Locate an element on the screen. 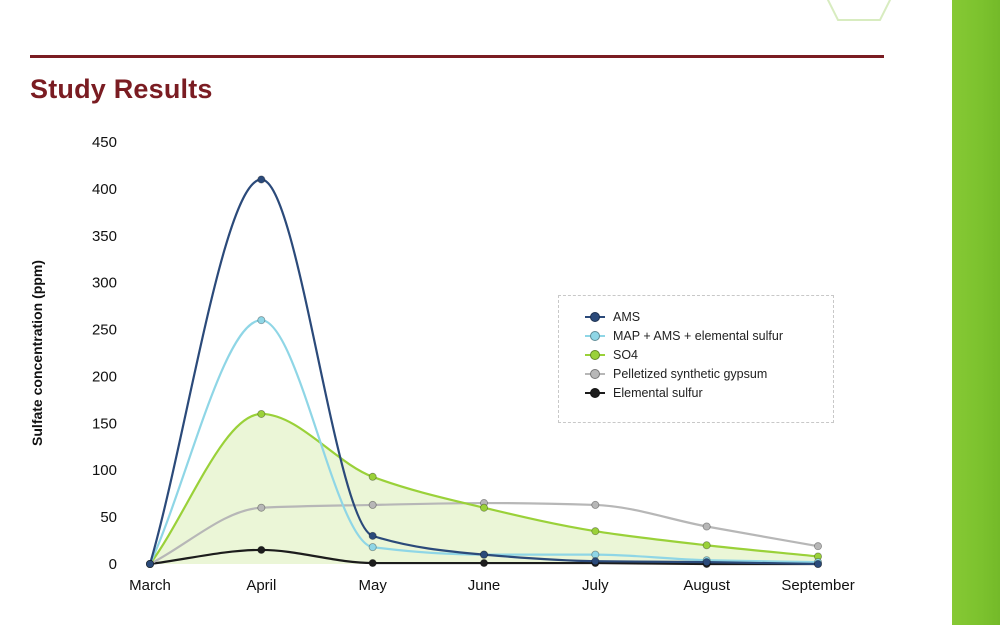 The height and width of the screenshot is (625, 1000). y-tick-label: 100 is located at coordinates (104, 470).